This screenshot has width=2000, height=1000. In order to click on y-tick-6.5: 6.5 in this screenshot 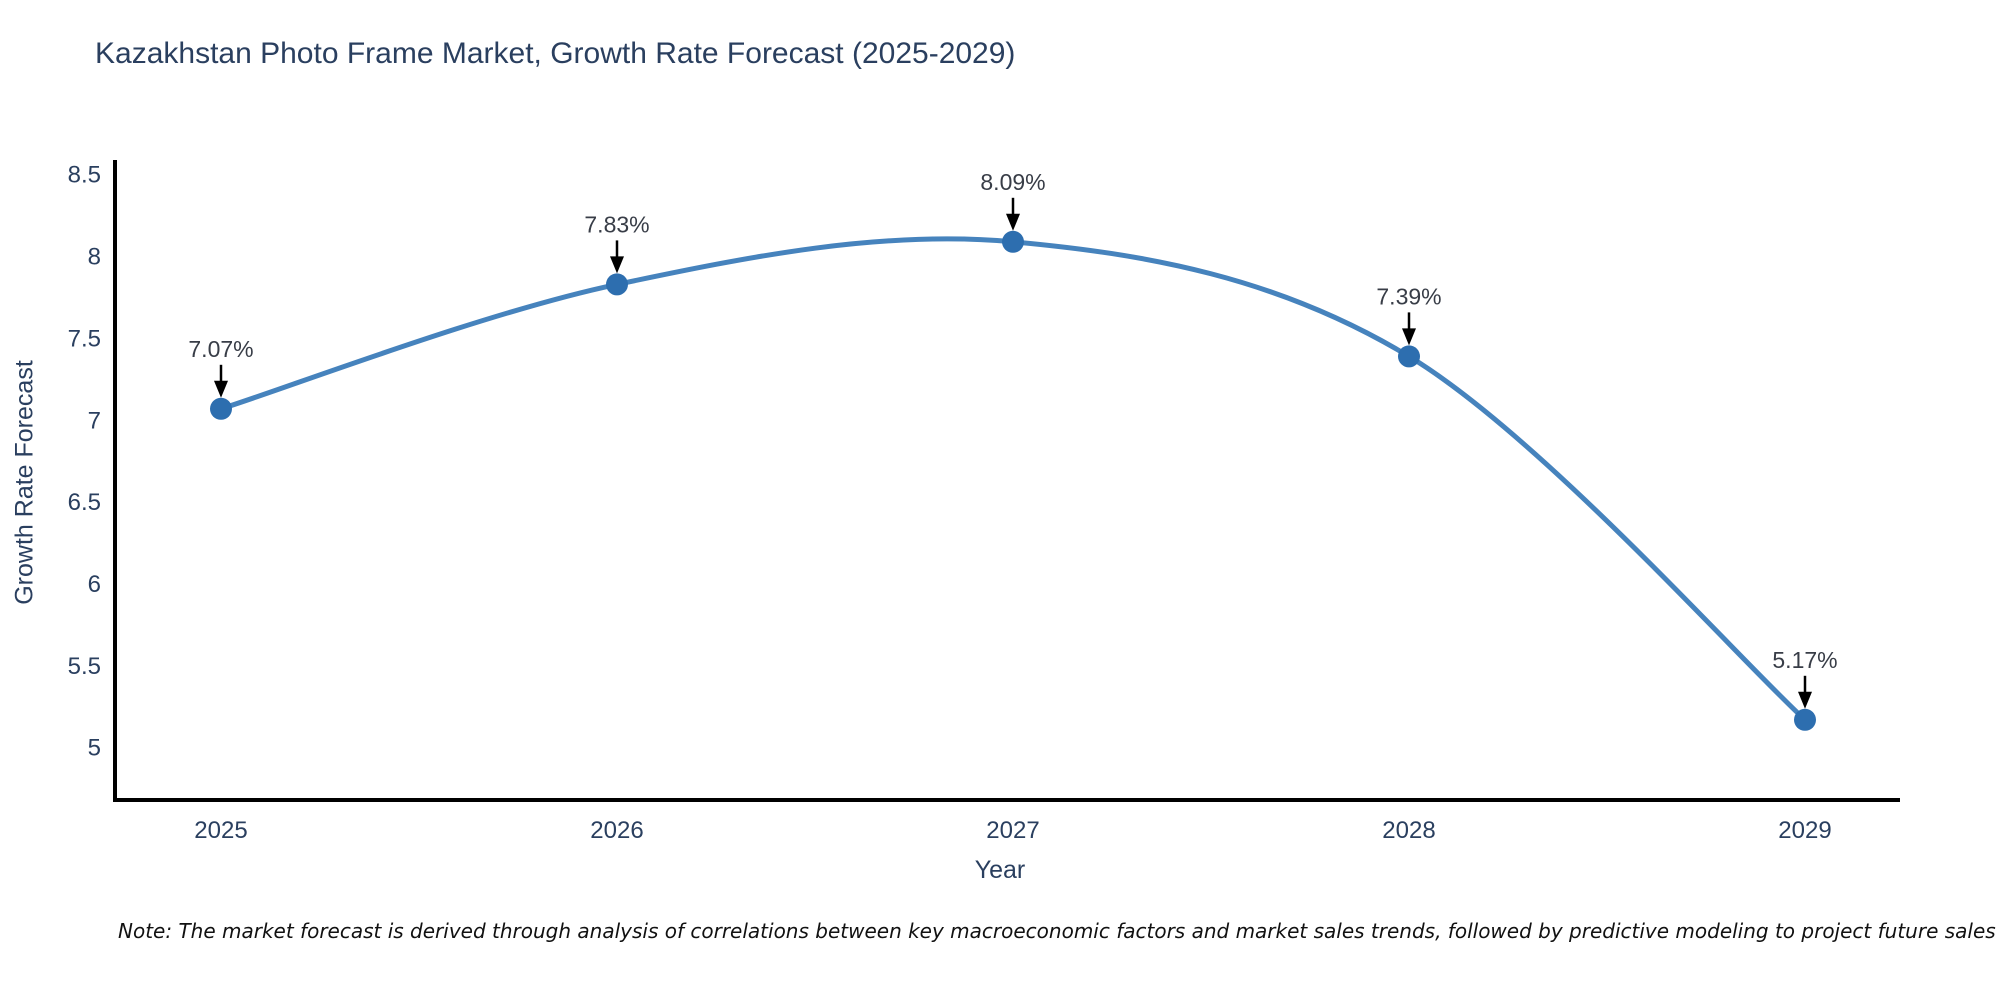, I will do `click(84, 502)`.